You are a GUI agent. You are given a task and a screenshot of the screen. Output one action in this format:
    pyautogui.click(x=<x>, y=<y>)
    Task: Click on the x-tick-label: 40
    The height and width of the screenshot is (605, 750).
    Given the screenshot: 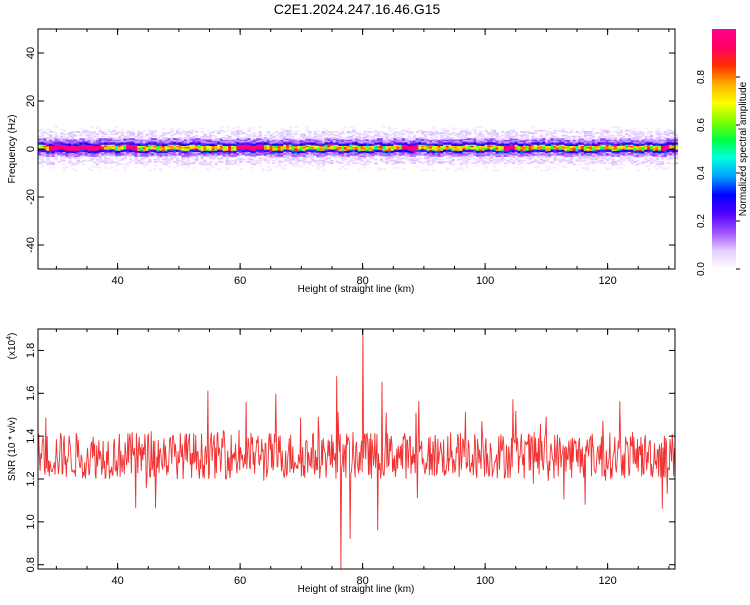 What is the action you would take?
    pyautogui.click(x=118, y=281)
    